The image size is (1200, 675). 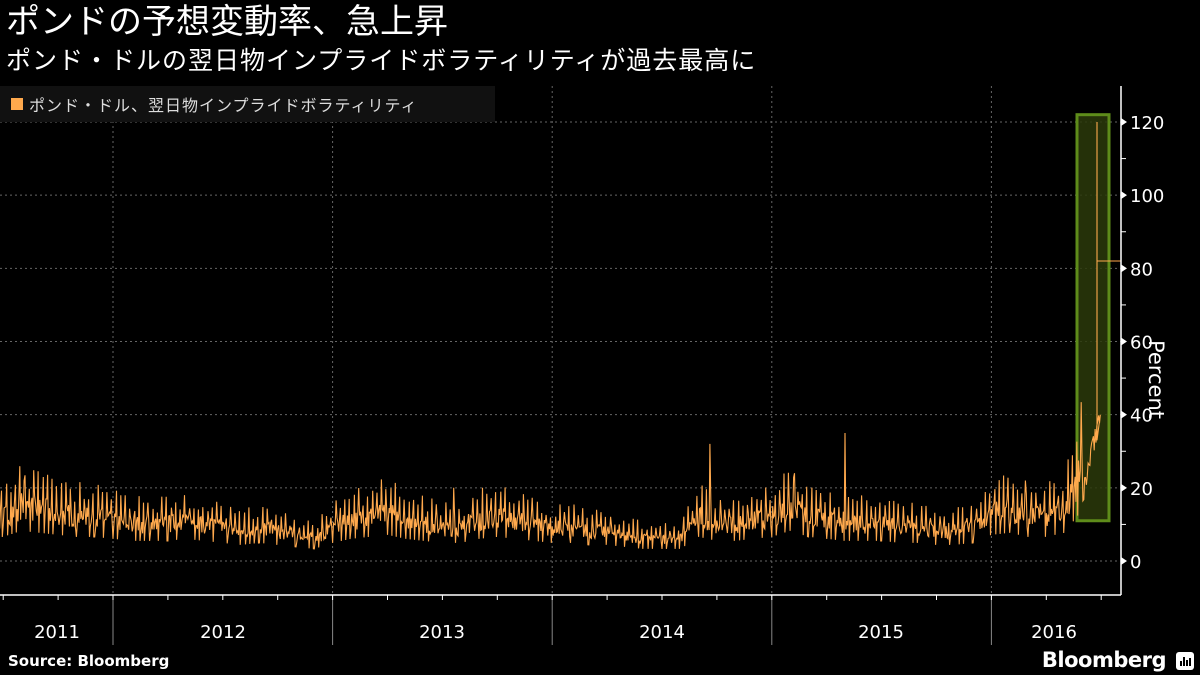 What do you see at coordinates (17, 104) in the screenshot?
I see `legend-swatch` at bounding box center [17, 104].